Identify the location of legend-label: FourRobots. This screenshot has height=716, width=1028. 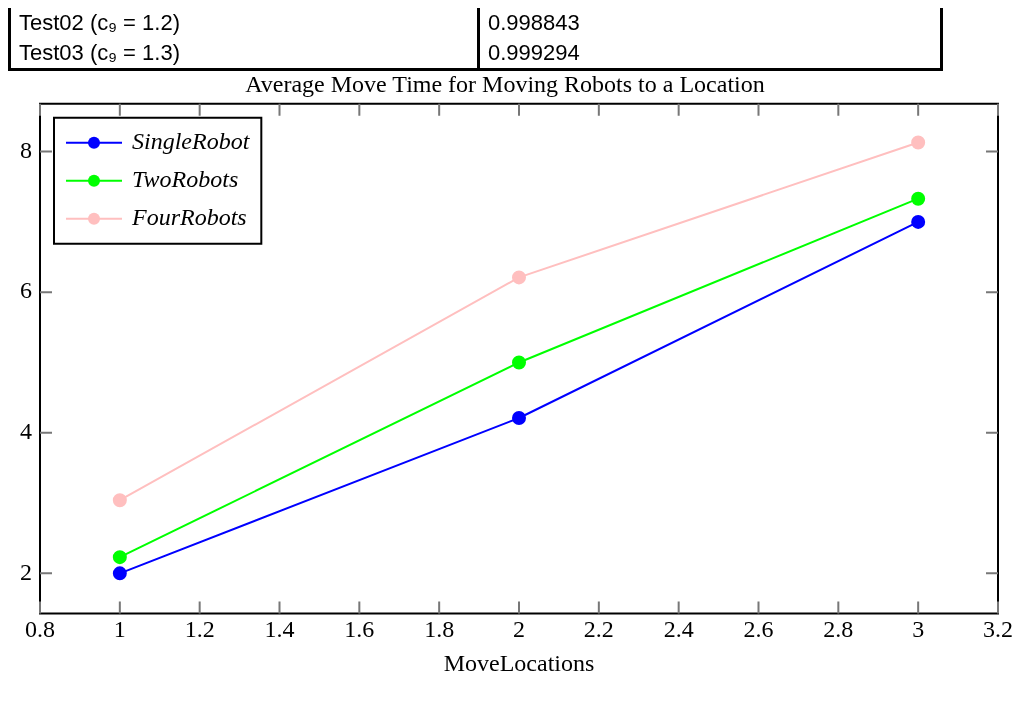
(189, 217).